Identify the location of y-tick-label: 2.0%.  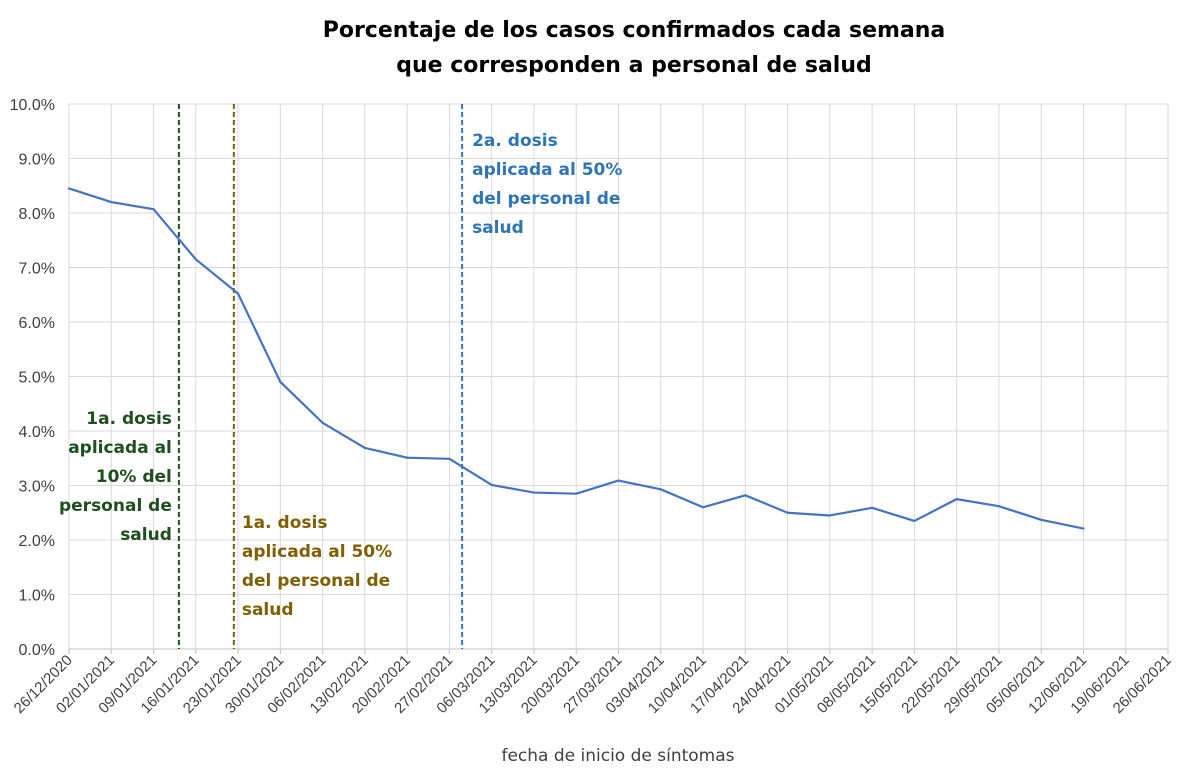
(37, 541).